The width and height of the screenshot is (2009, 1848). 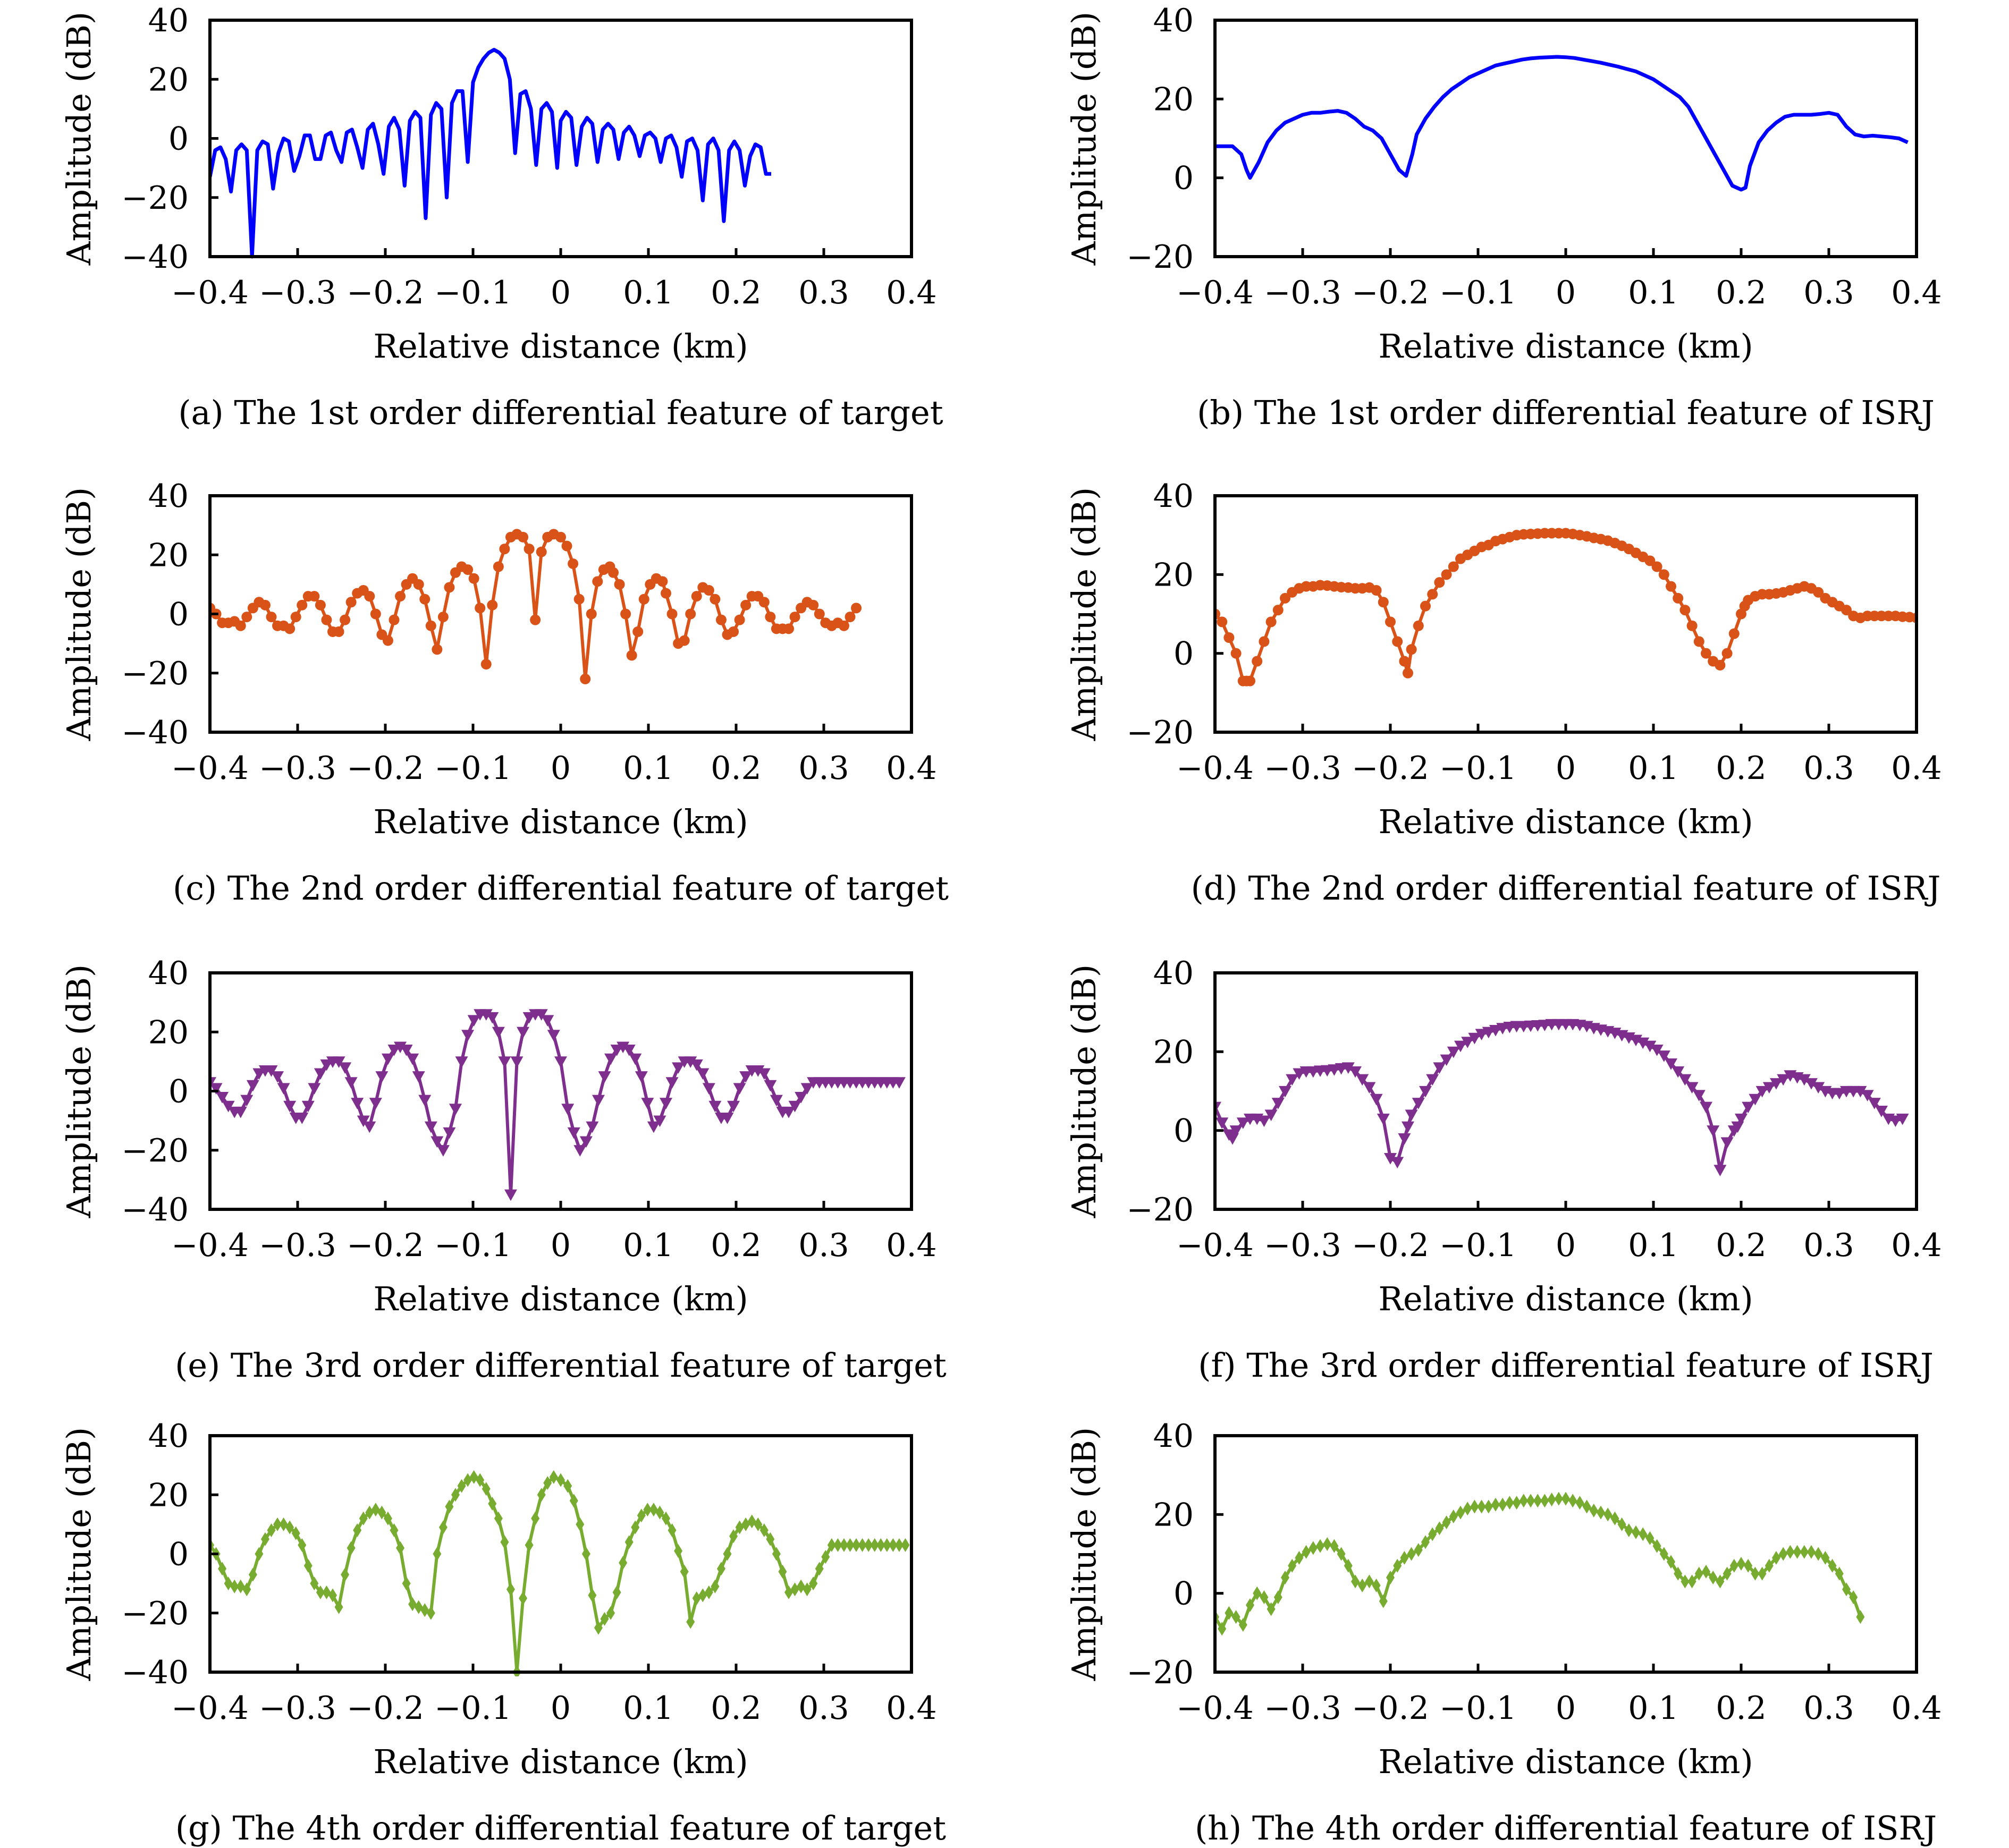 What do you see at coordinates (490, 153) in the screenshot?
I see `series-line-target-1st-order` at bounding box center [490, 153].